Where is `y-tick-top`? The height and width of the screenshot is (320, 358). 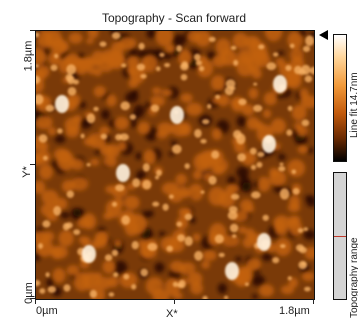
y-tick-top is located at coordinates (32, 30).